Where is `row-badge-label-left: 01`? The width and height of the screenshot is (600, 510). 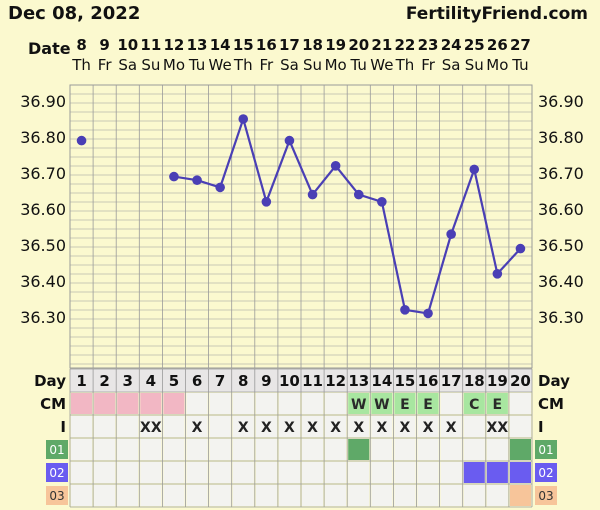 row-badge-label-left: 01 is located at coordinates (56, 450).